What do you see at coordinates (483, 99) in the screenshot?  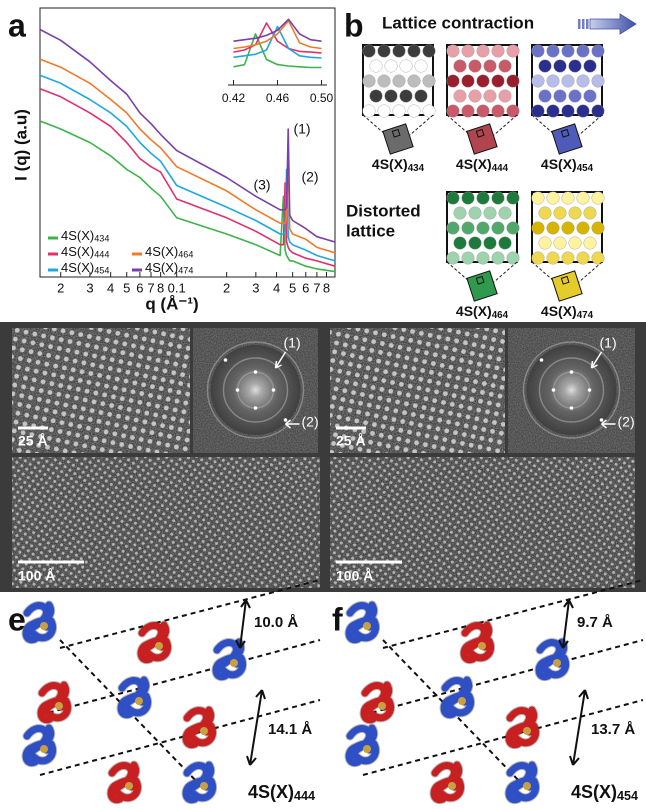 I see `lattice-cell` at bounding box center [483, 99].